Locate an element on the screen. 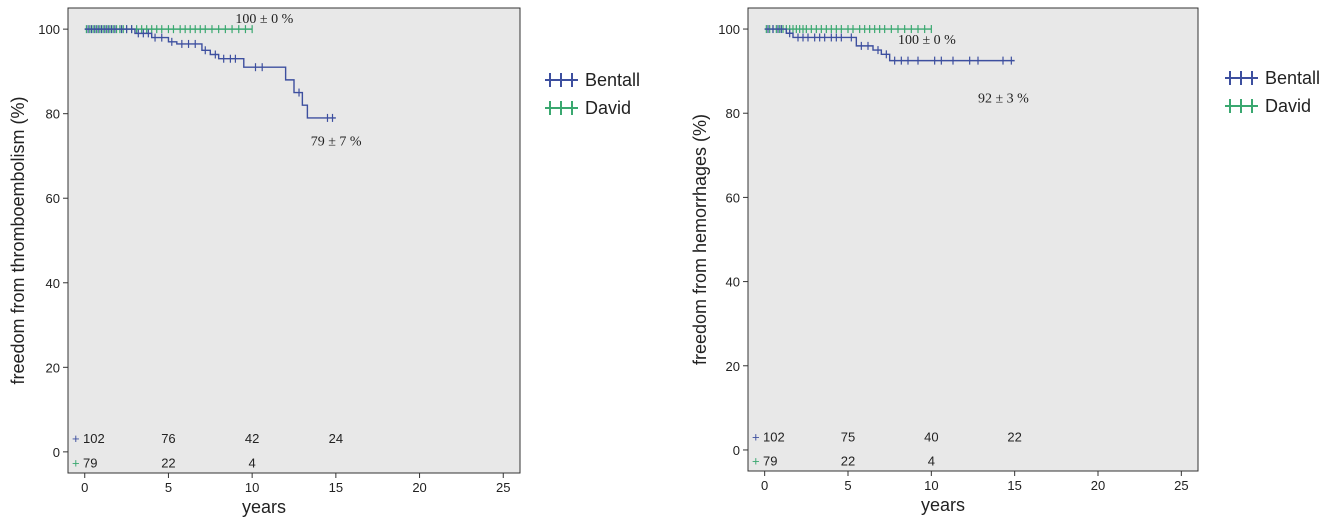 The width and height of the screenshot is (1343, 523). at-risk-count: 40 is located at coordinates (931, 436).